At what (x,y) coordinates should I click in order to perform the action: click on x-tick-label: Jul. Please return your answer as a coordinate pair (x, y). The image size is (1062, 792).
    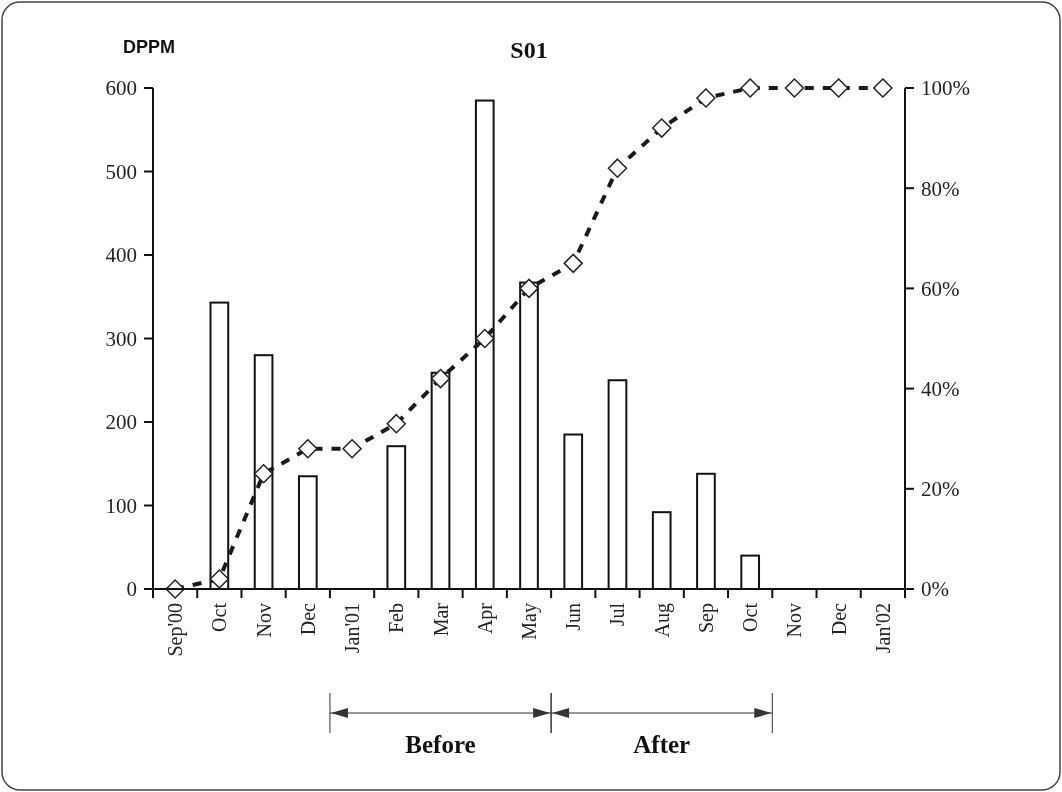
    Looking at the image, I should click on (617, 614).